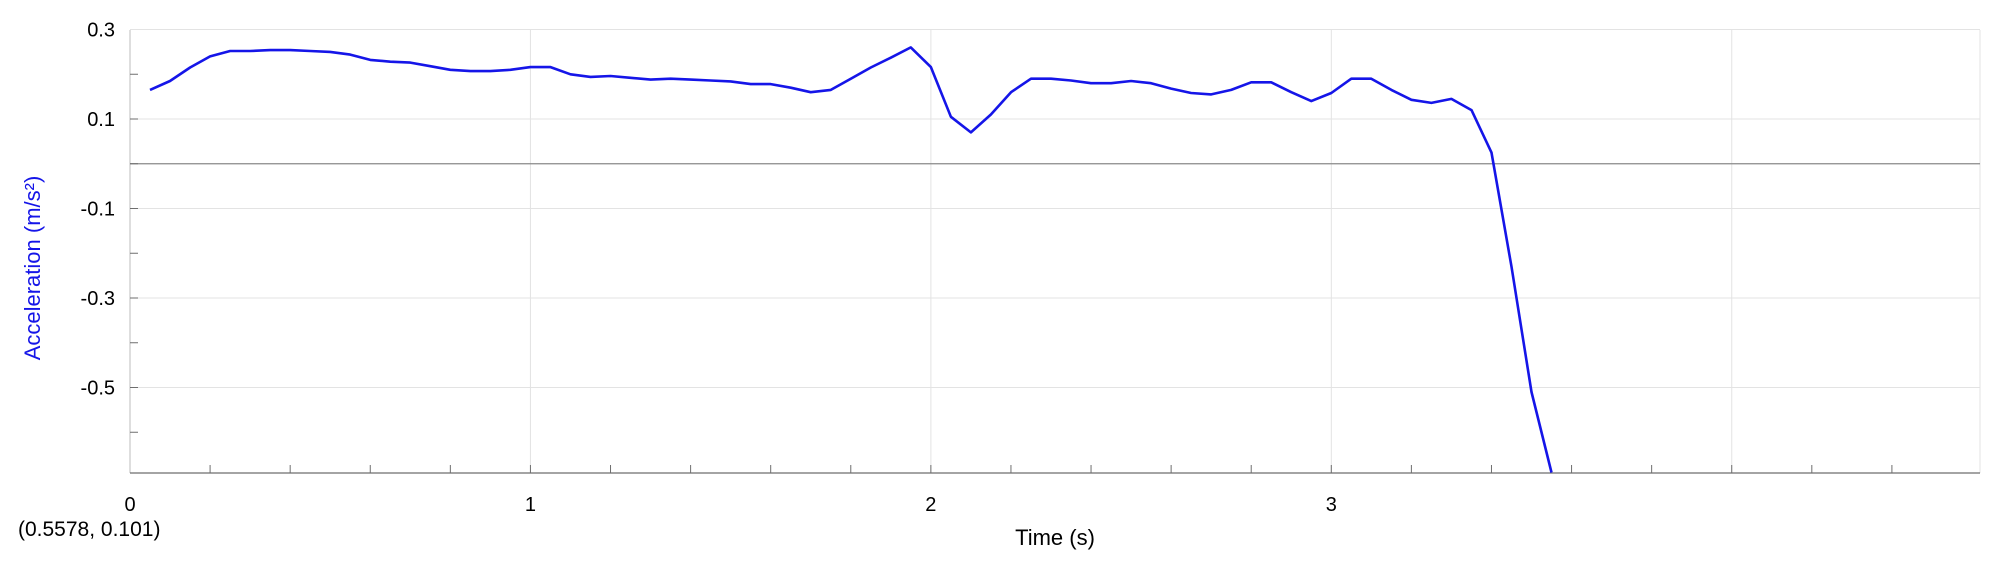 This screenshot has height=566, width=1999. I want to click on x-tick-label: 3, so click(1331, 505).